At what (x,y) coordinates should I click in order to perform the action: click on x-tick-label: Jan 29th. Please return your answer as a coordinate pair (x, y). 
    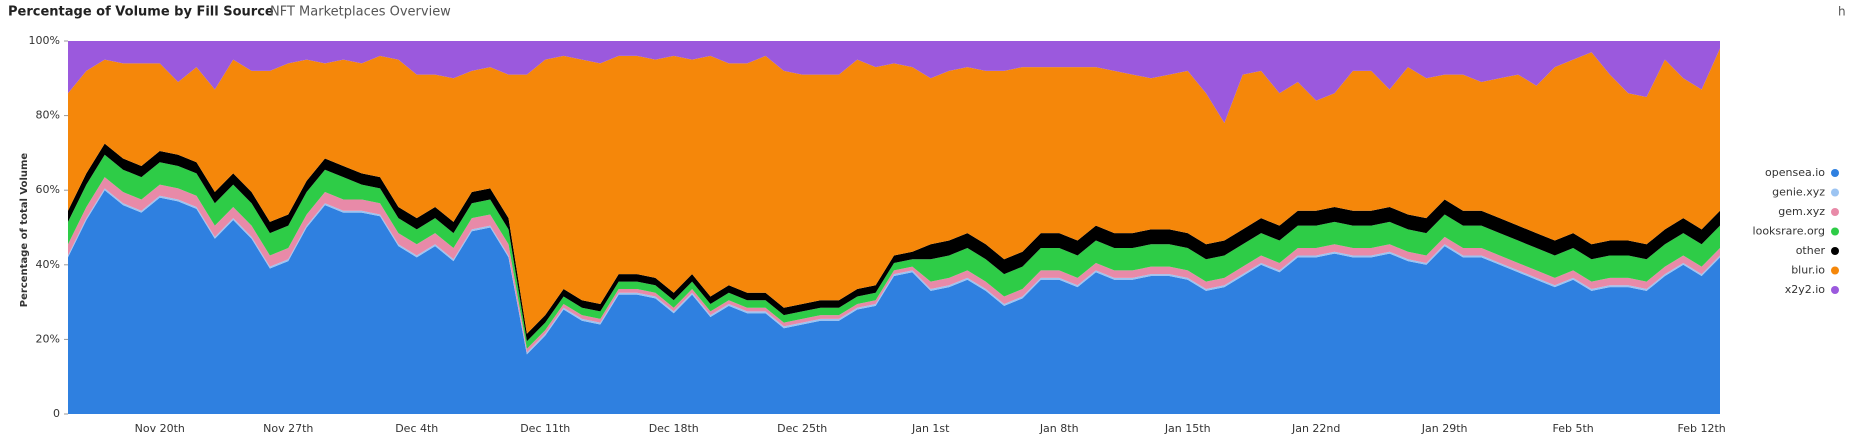
    Looking at the image, I should click on (1444, 428).